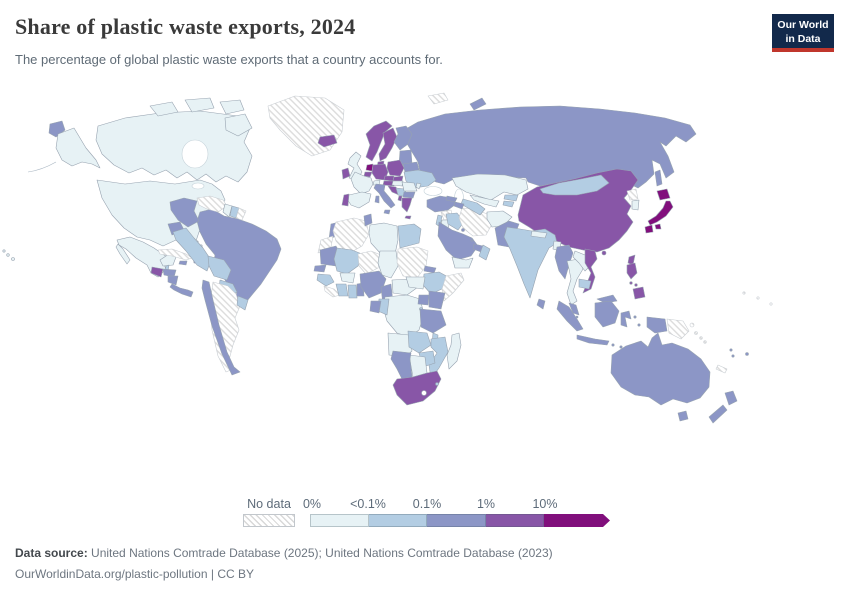 This screenshot has width=850, height=600. What do you see at coordinates (123, 254) in the screenshot?
I see `country-mexico-baja` at bounding box center [123, 254].